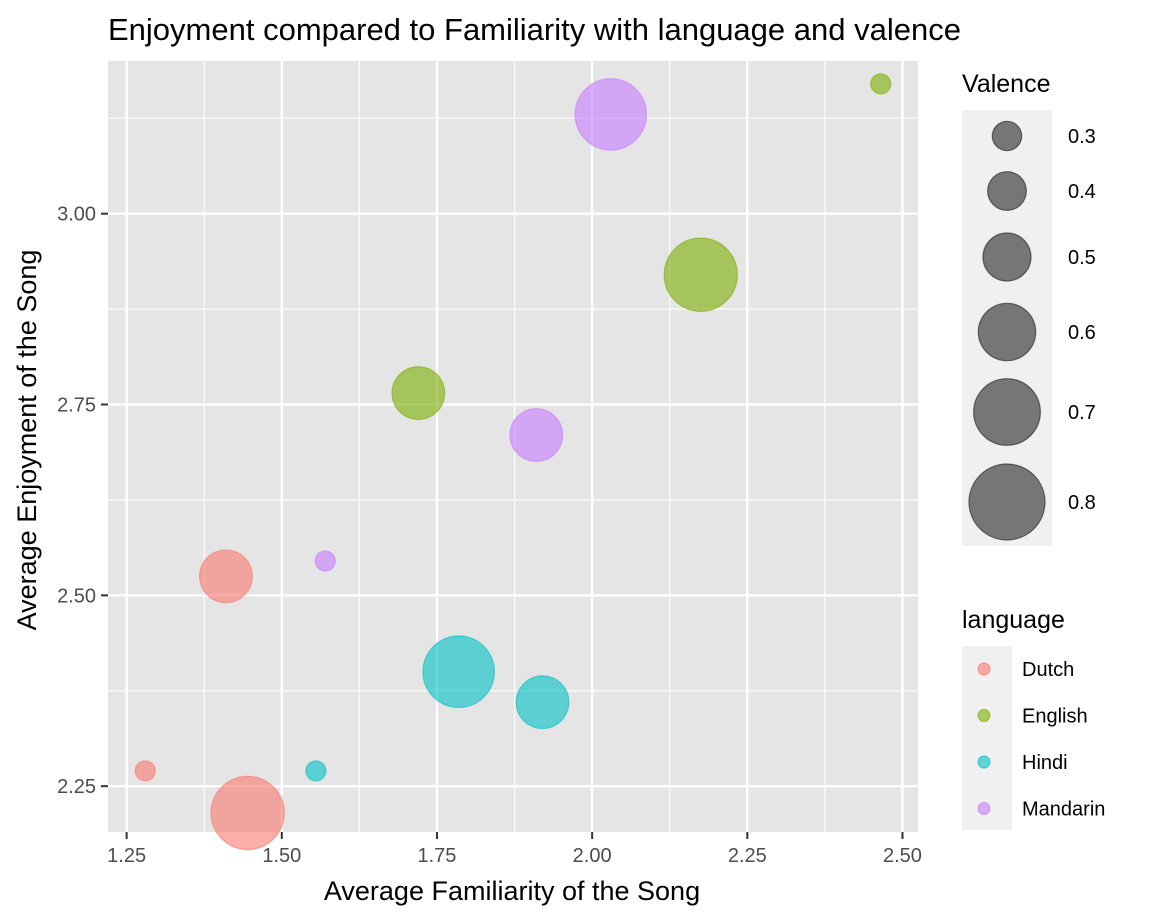  What do you see at coordinates (27, 440) in the screenshot?
I see `y-axis-label: Average Enjoyment of the Song` at bounding box center [27, 440].